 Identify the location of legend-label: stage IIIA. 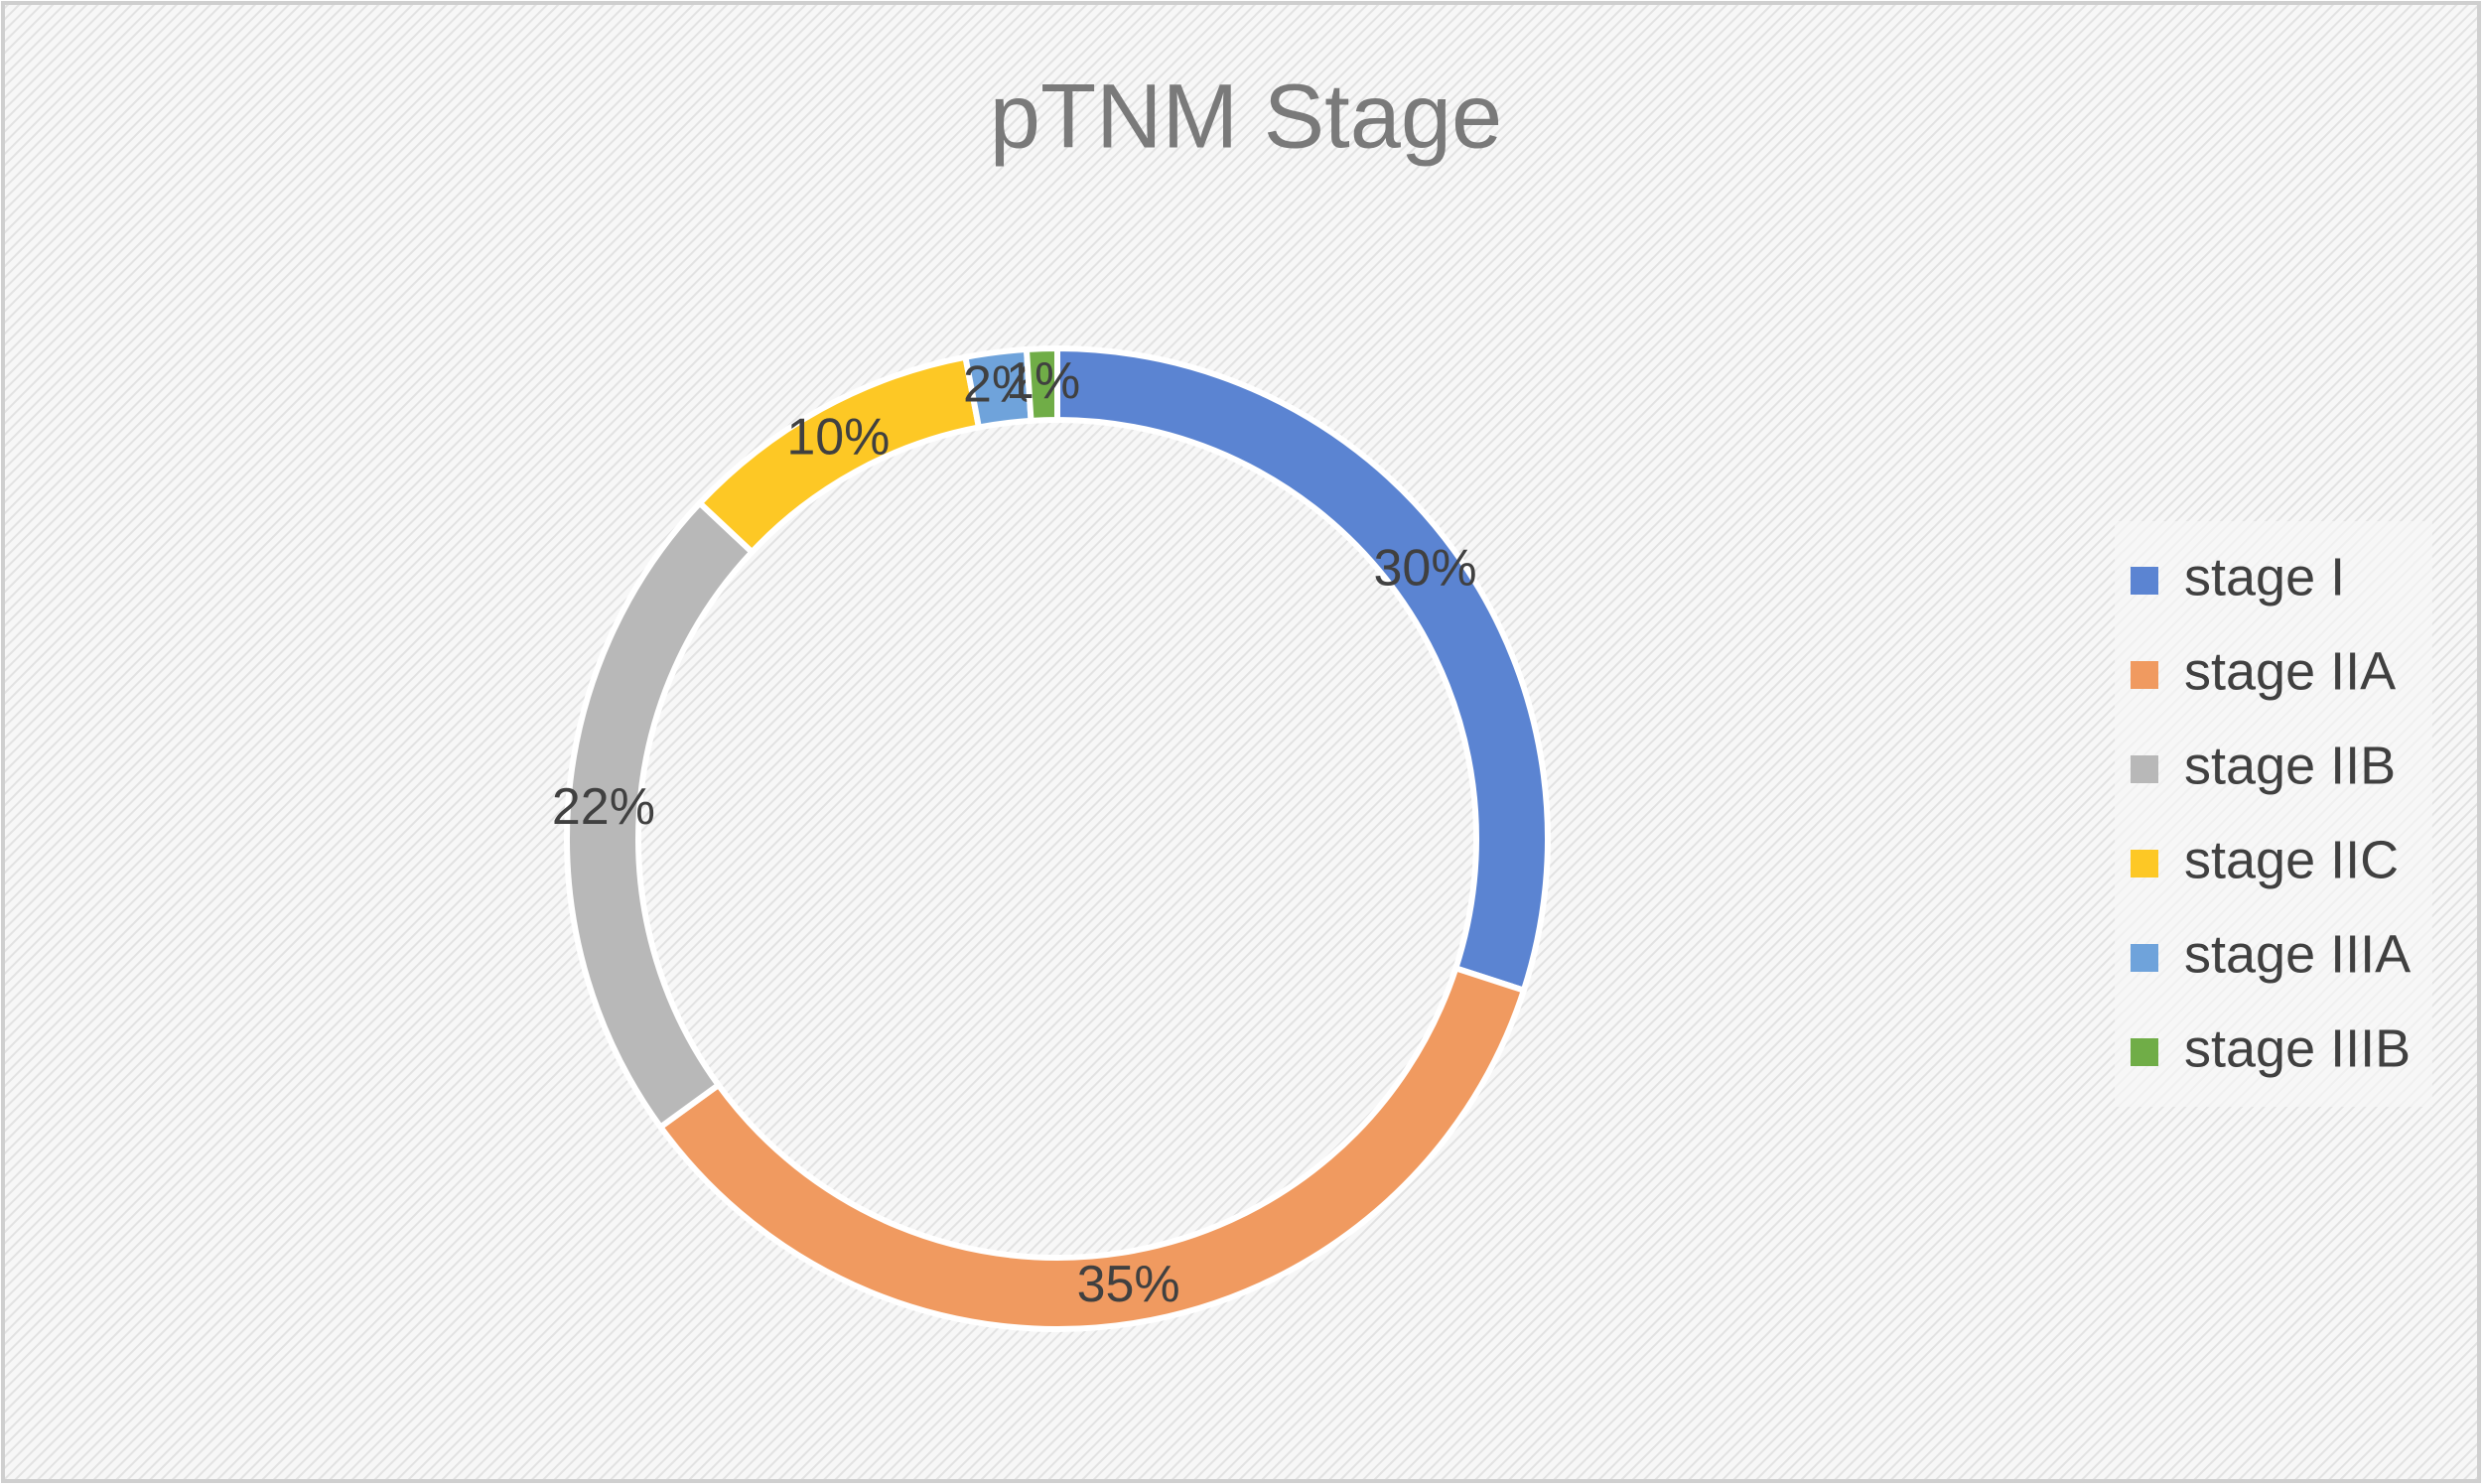
(2297, 954).